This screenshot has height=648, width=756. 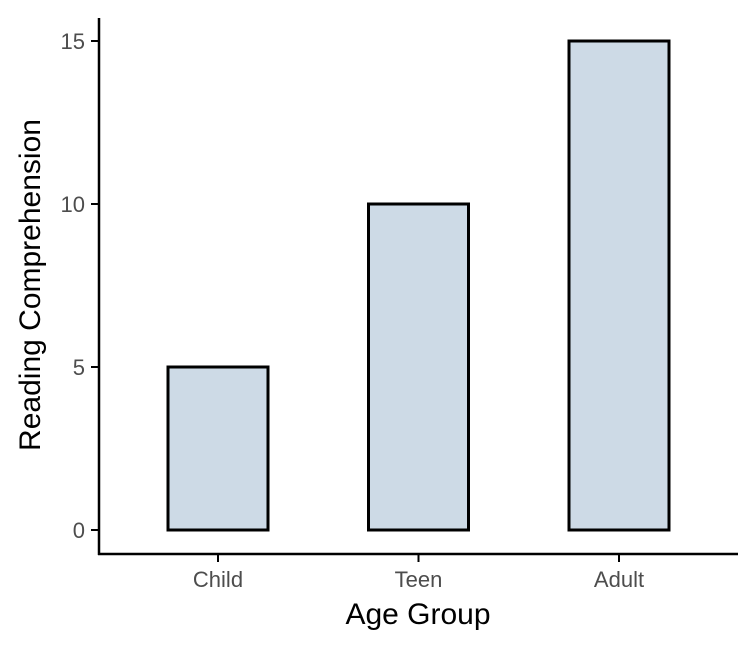 I want to click on x-tick-label-adult: Adult, so click(x=619, y=579).